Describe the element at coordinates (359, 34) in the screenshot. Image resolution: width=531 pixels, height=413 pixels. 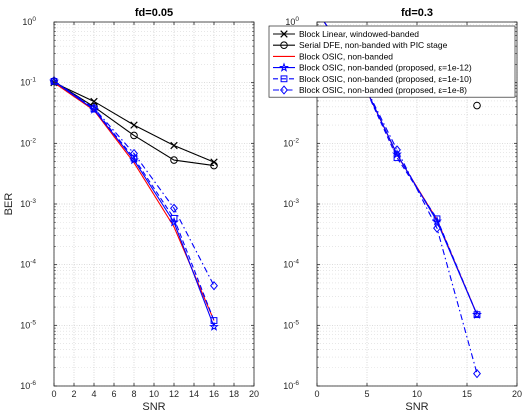
I see `legend-label: Block Linear, windowed-banded` at that location.